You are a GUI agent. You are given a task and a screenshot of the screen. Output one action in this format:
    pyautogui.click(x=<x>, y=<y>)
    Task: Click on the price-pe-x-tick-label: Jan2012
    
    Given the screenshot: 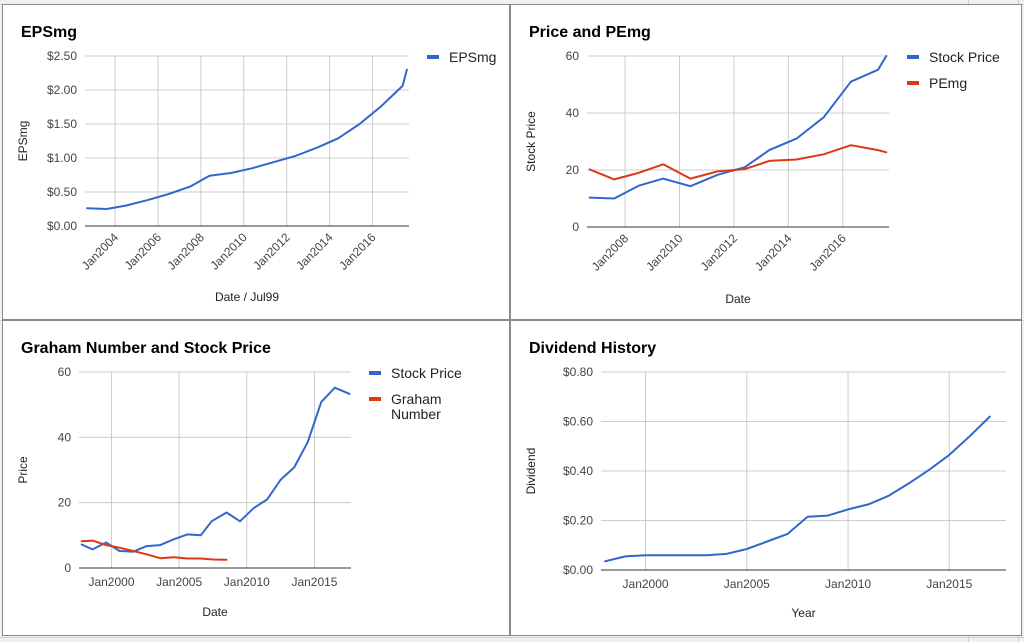 What is the action you would take?
    pyautogui.click(x=719, y=252)
    